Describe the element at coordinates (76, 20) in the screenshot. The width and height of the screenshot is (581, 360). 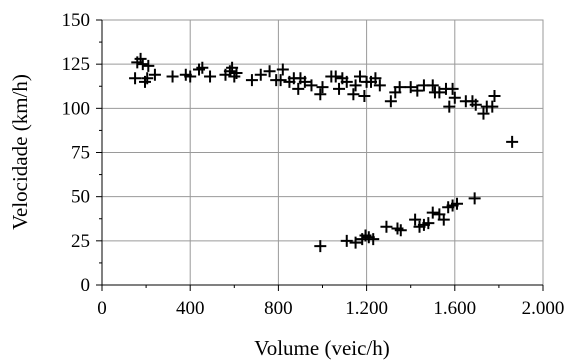
I see `y-tick-label: 150` at that location.